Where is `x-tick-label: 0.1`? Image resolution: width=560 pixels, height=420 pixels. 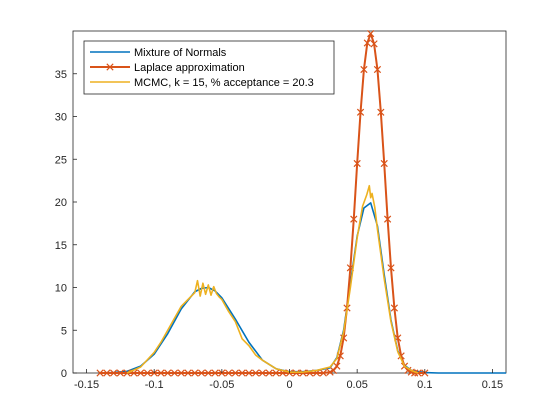
x-tick-label: 0.1 is located at coordinates (424, 385).